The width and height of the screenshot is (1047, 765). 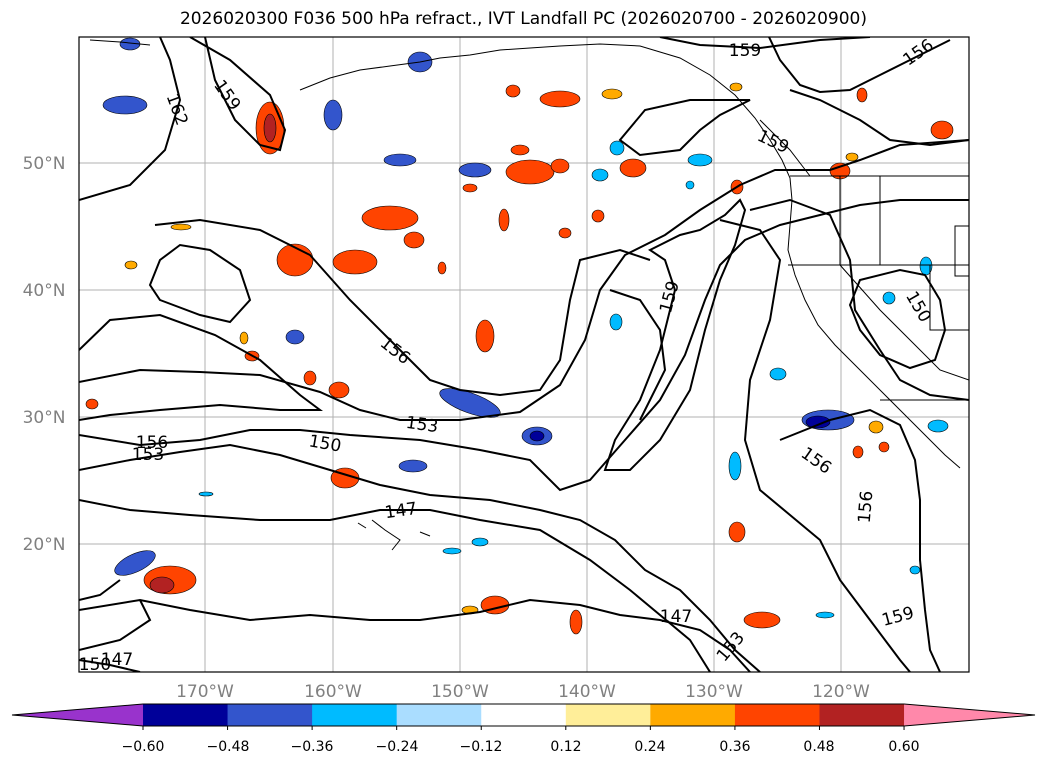 What do you see at coordinates (397, 747) in the screenshot?
I see `colorbar-tick-label: −0.24` at bounding box center [397, 747].